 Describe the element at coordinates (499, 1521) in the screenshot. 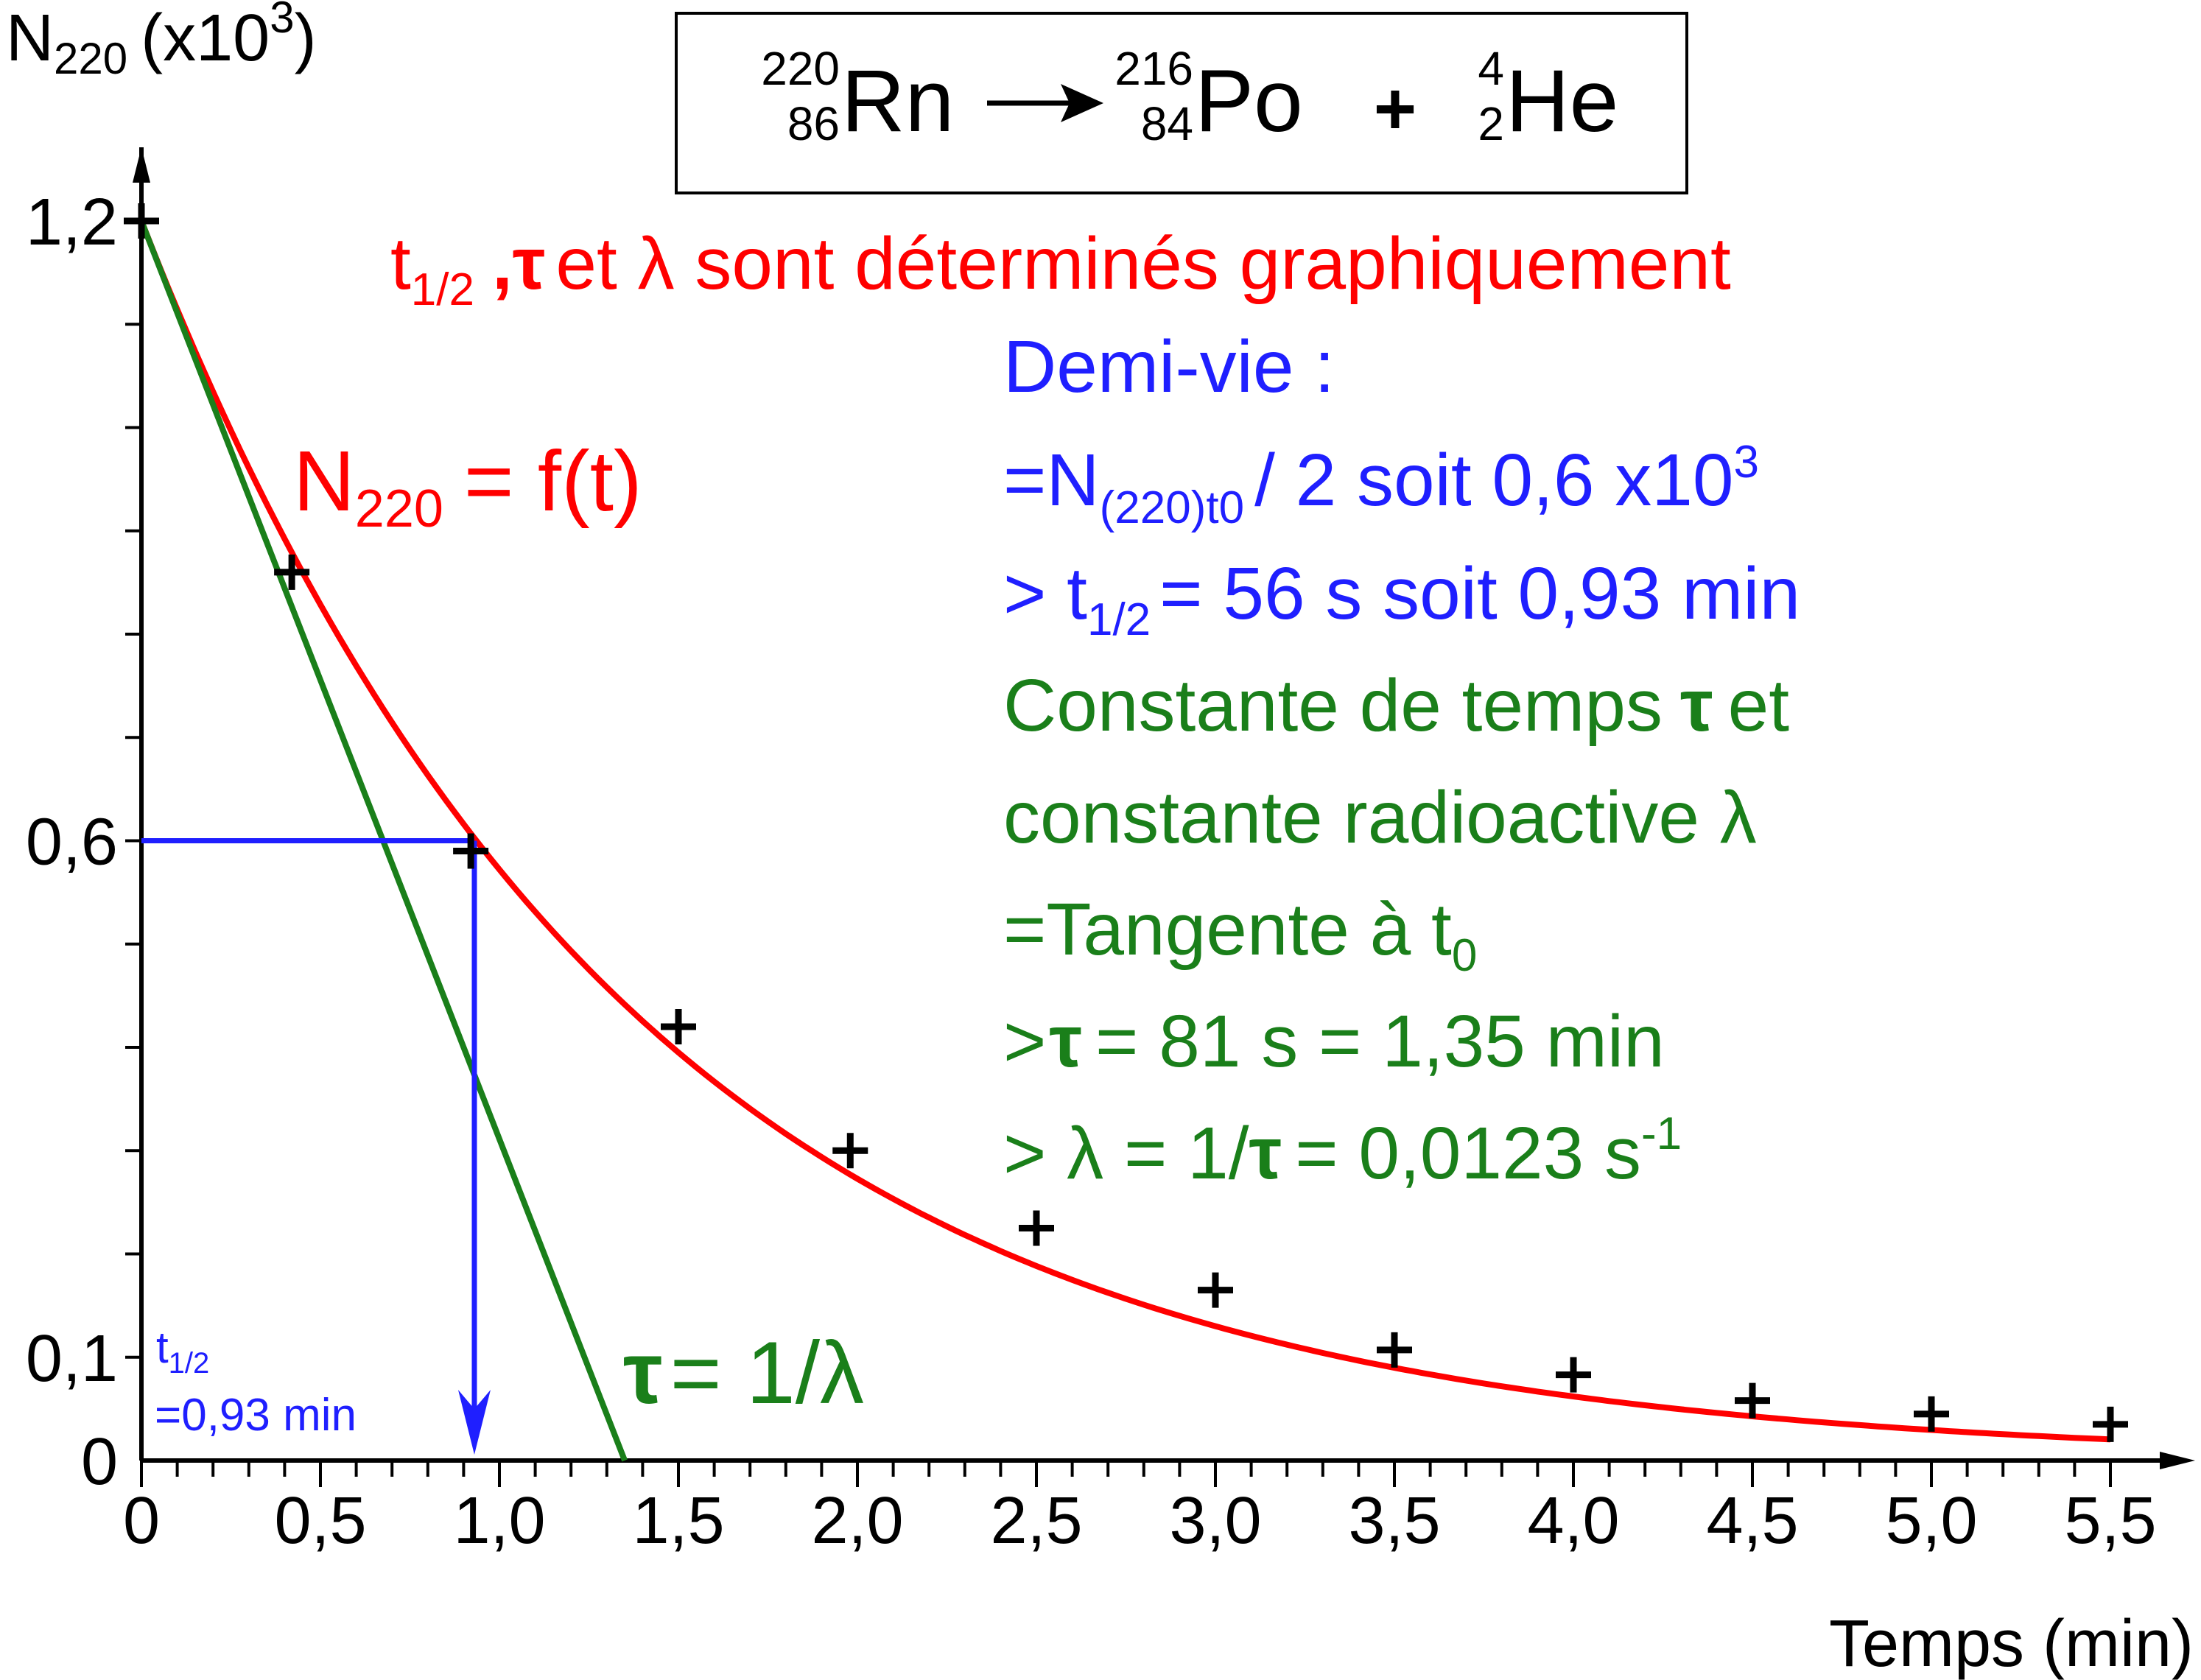

I see `x-tick-label: 1,0` at that location.